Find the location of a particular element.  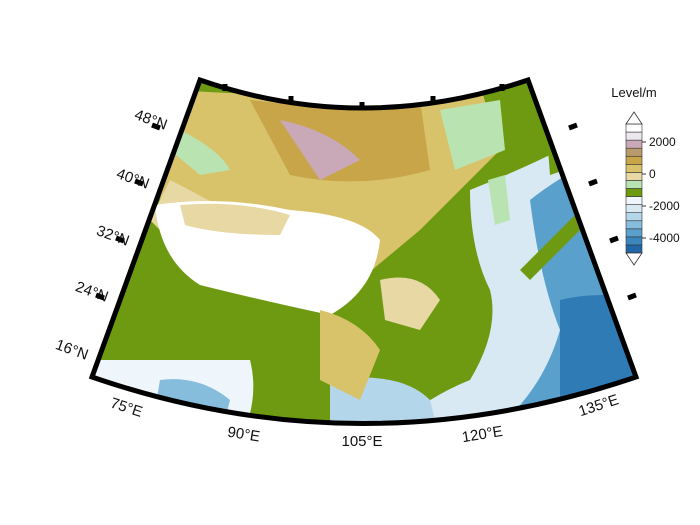

lat-label-40: 40°N is located at coordinates (132, 178).